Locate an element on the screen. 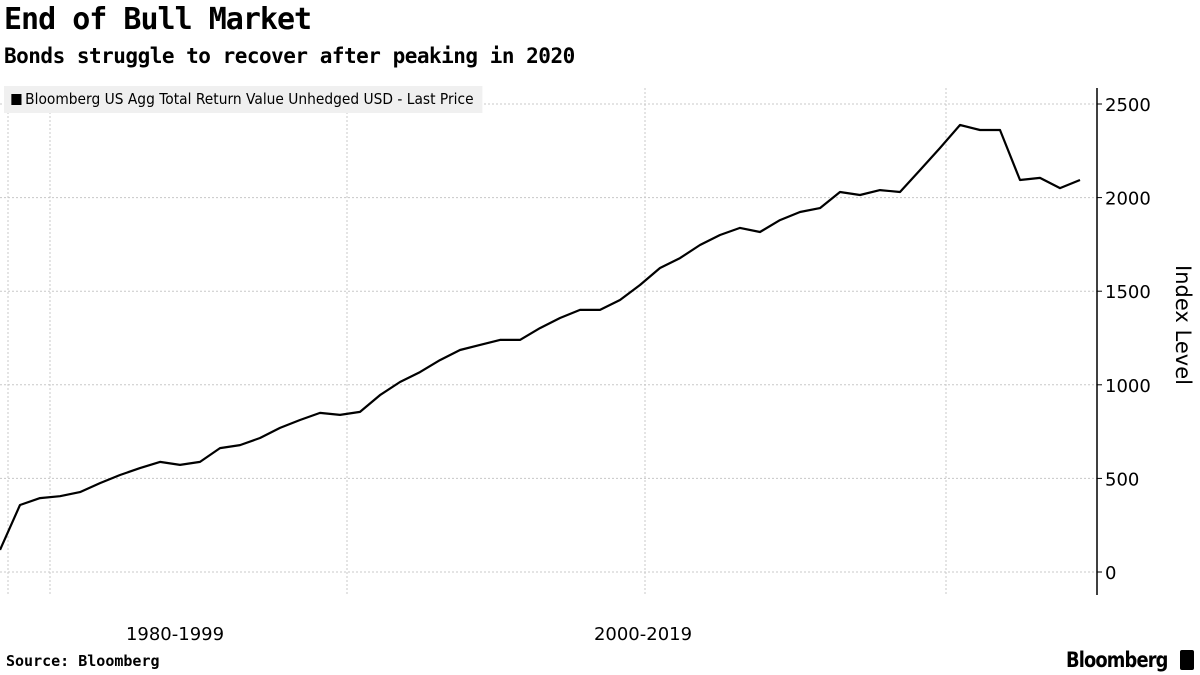 Image resolution: width=1200 pixels, height=675 pixels. y-tick-label: 500 is located at coordinates (1122, 479).